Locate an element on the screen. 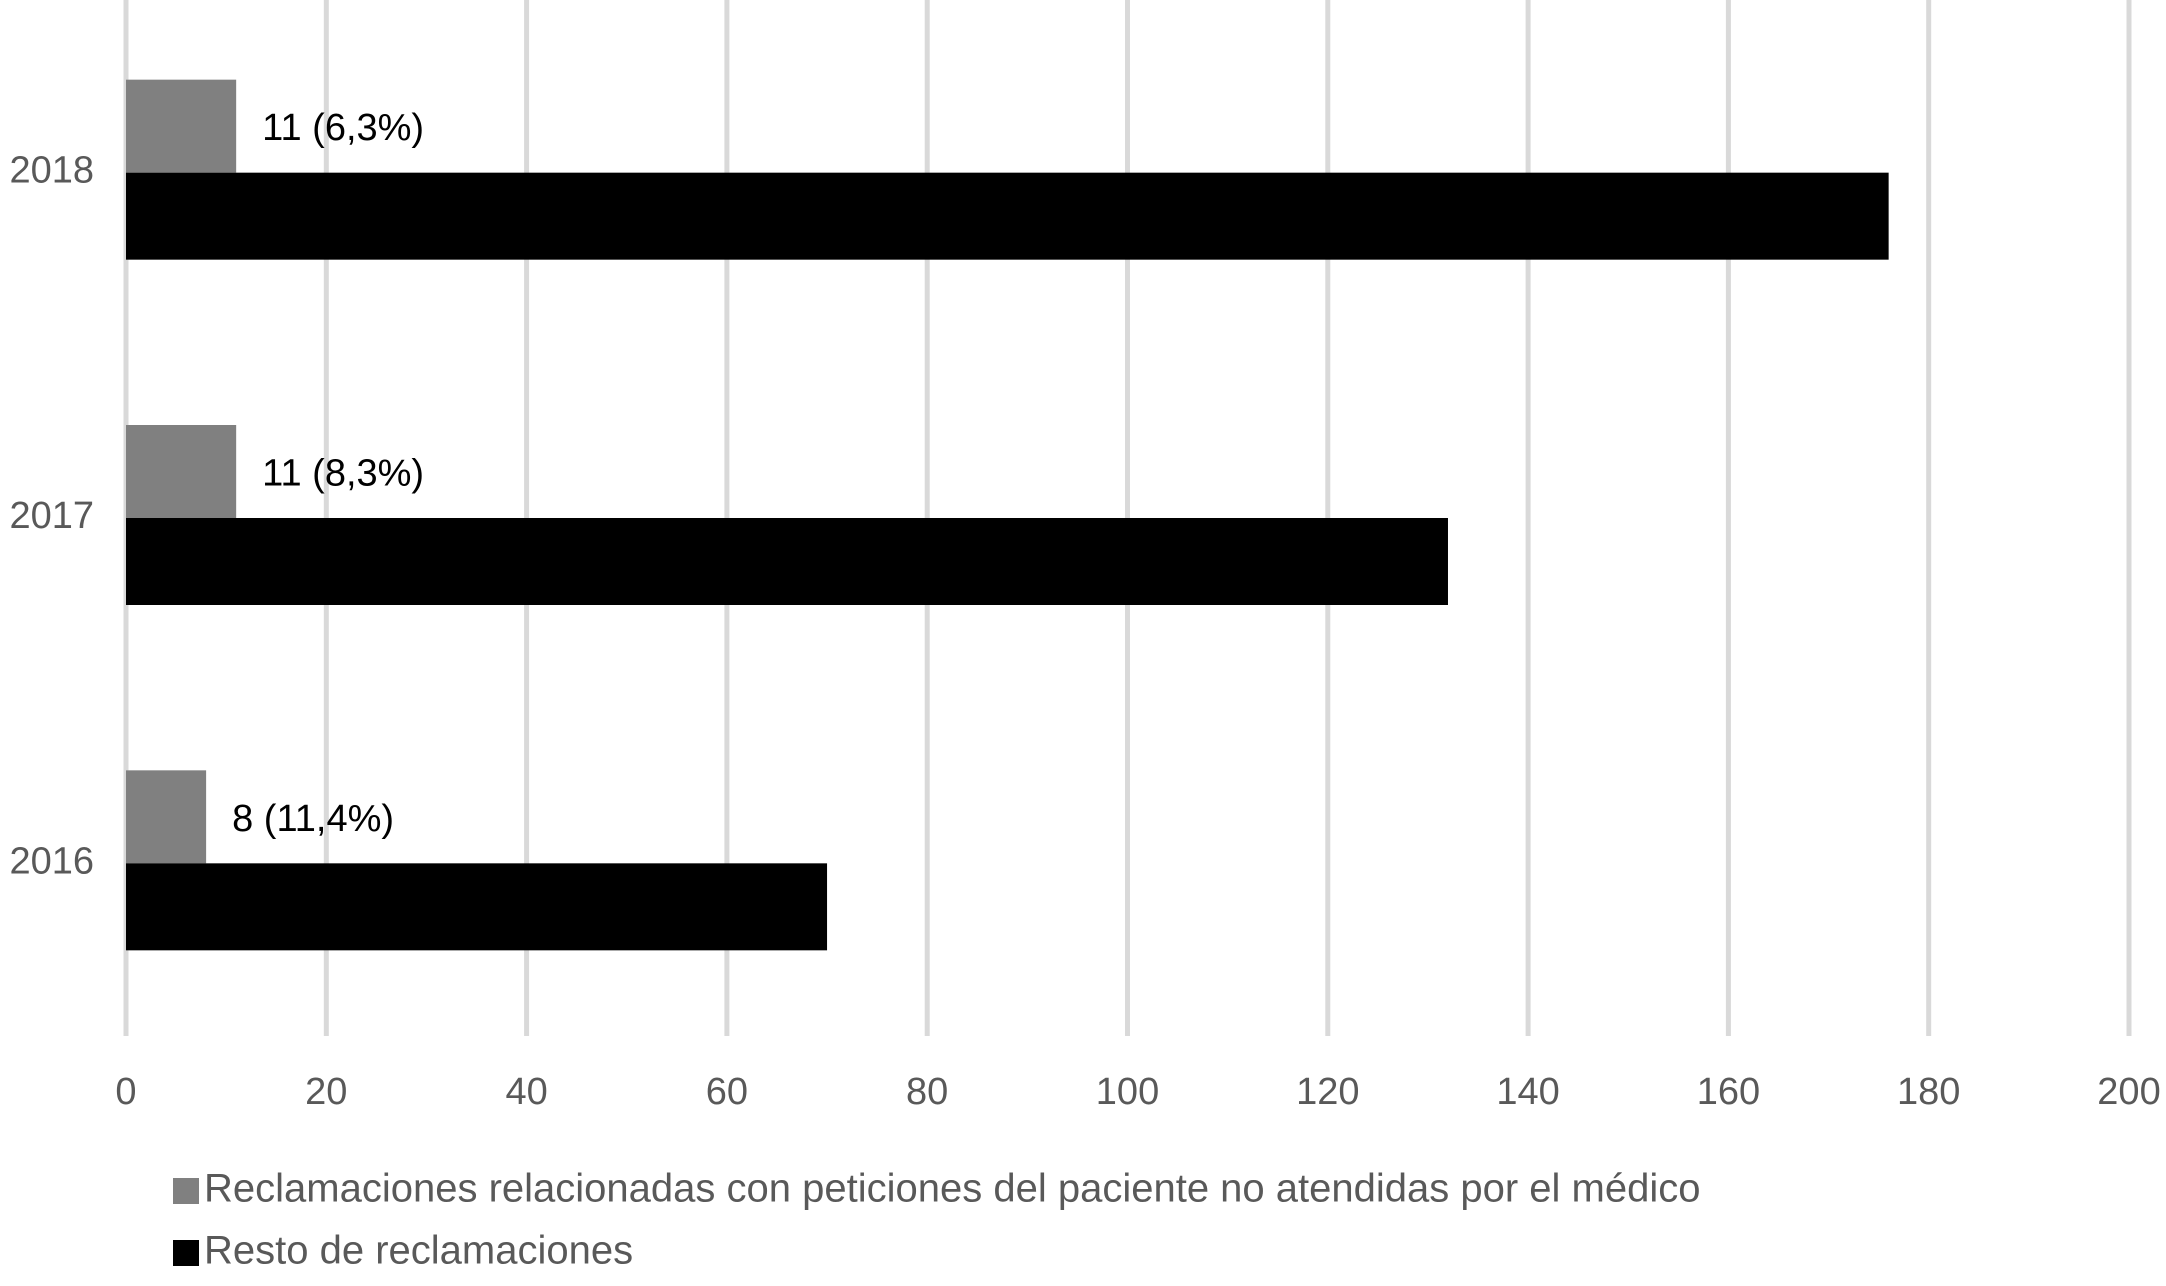 The width and height of the screenshot is (2166, 1286). x-tick-label: 120 is located at coordinates (1327, 1092).